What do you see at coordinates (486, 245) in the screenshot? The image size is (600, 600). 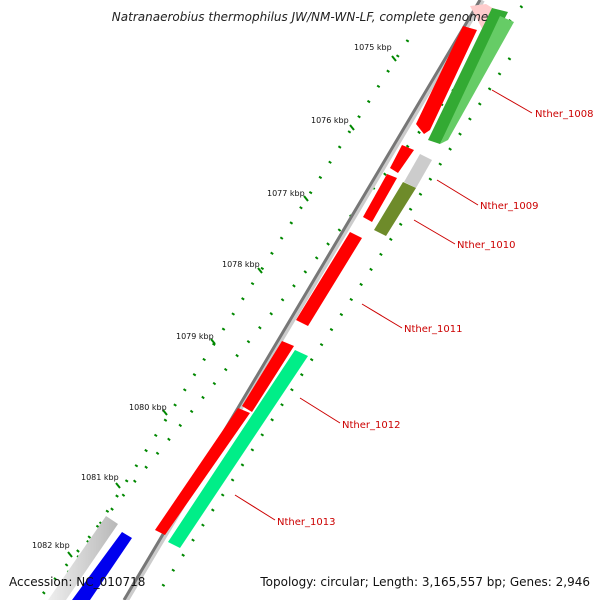 I see `gene-label-nther-1010: Nther_1010` at bounding box center [486, 245].